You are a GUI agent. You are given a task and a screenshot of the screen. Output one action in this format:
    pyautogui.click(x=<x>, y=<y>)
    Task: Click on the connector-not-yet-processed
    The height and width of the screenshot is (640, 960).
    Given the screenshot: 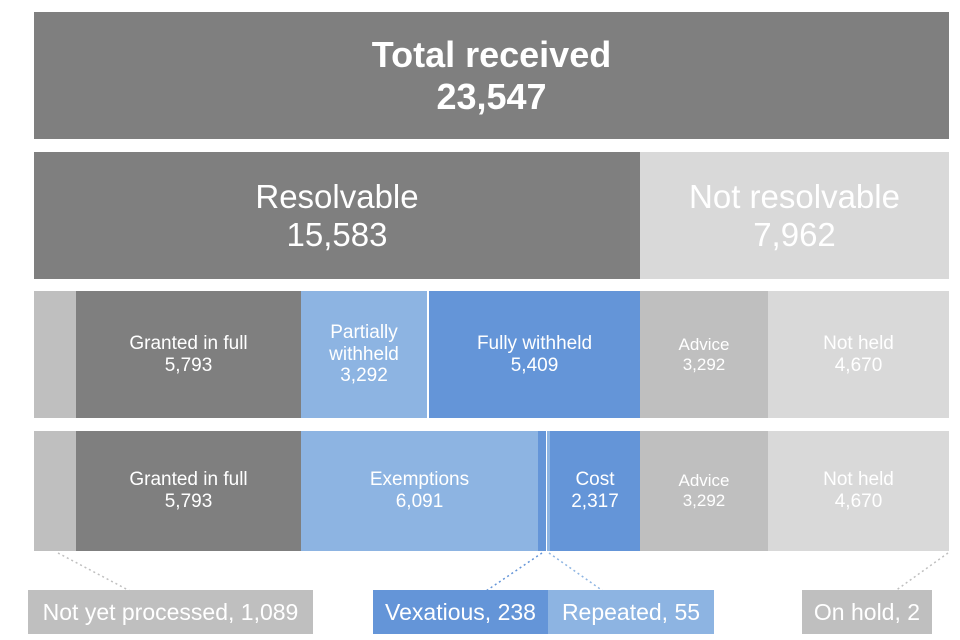 What is the action you would take?
    pyautogui.click(x=94, y=572)
    